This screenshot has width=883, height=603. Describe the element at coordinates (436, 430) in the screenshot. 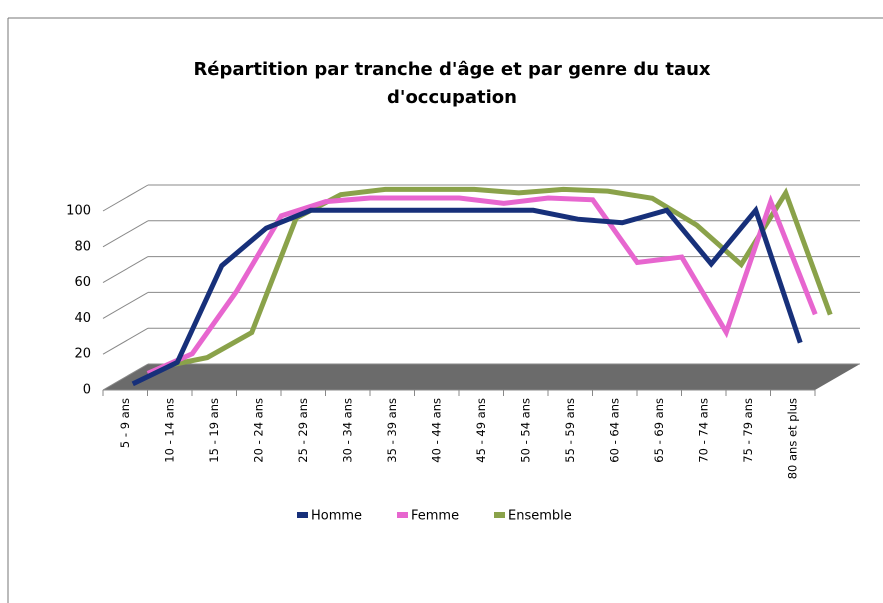

I see `x-tick-label: 40 - 44 ans` at that location.